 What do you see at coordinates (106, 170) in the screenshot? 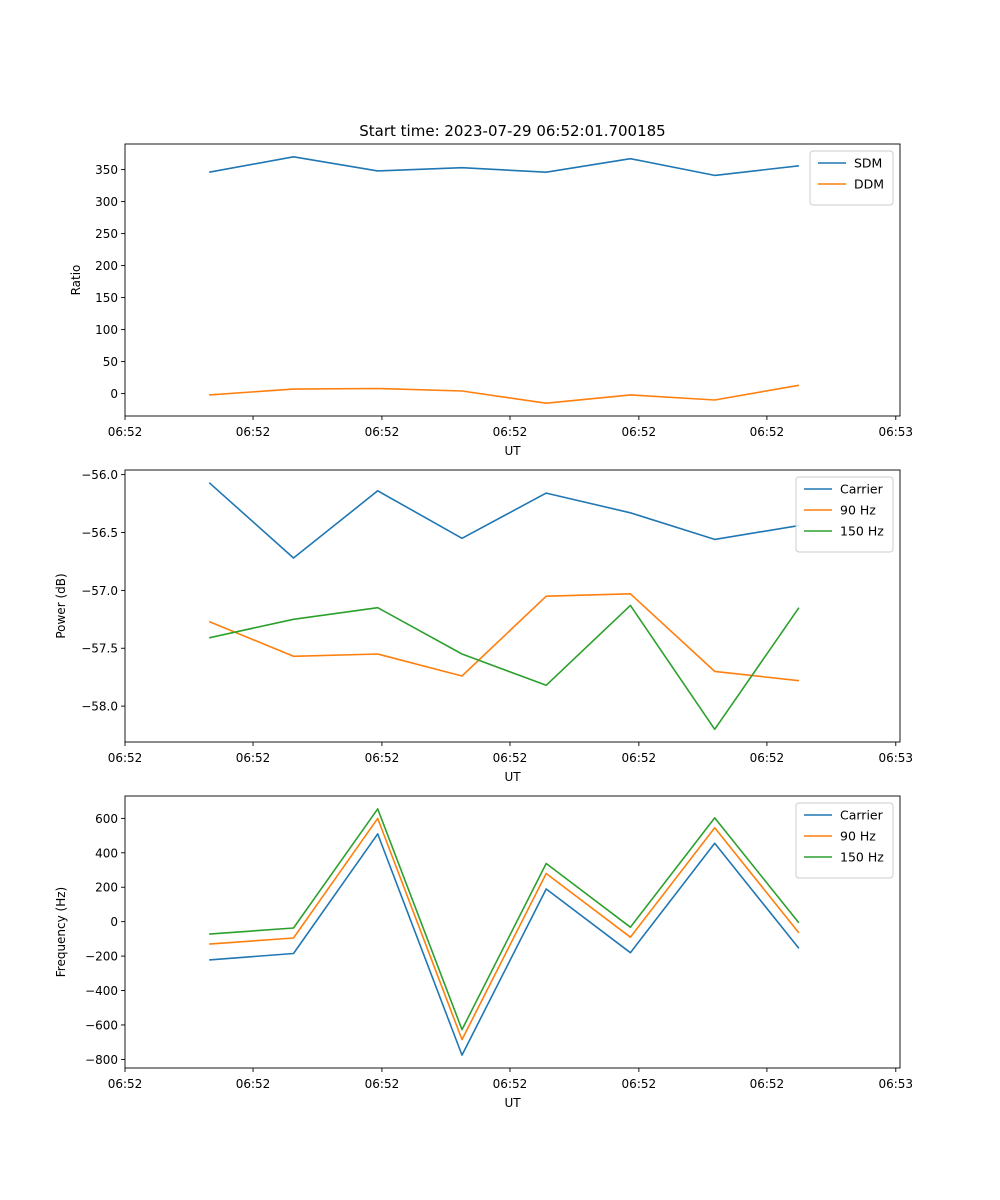
I see `y-tick-label: 350` at bounding box center [106, 170].